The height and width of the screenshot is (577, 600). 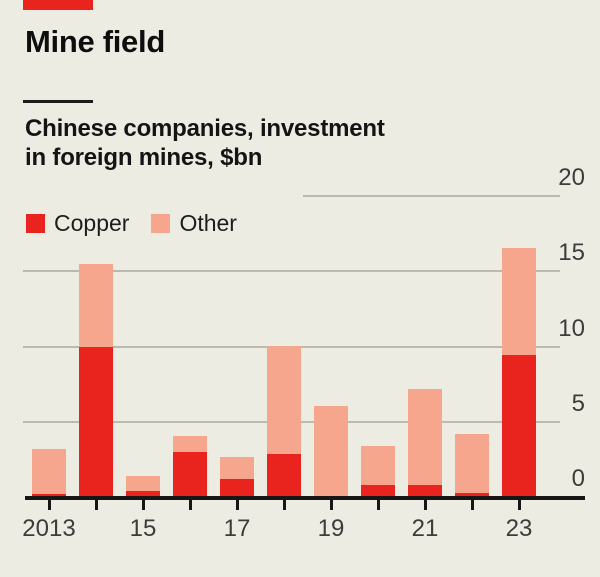 What do you see at coordinates (92, 222) in the screenshot?
I see `legend-label-copper: Copper` at bounding box center [92, 222].